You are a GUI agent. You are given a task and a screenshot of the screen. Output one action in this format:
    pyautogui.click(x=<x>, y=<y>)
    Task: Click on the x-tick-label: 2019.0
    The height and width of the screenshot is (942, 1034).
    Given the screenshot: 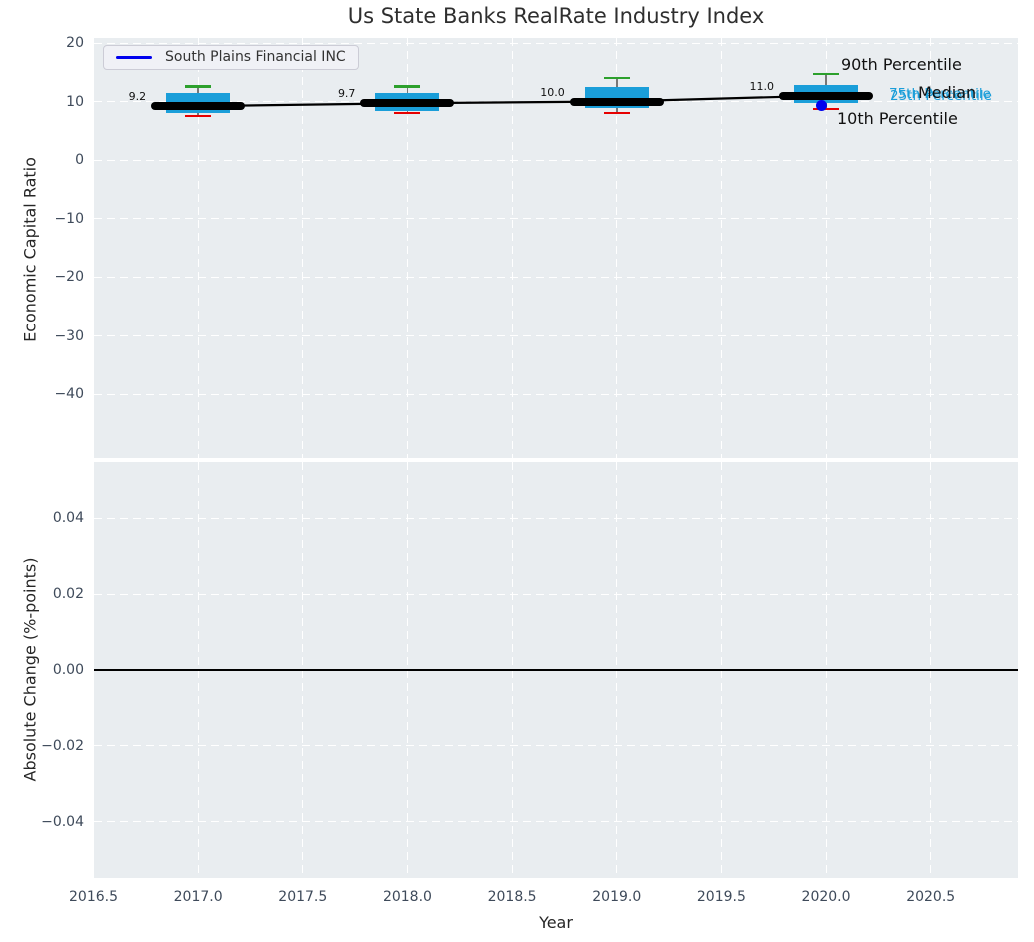 What is the action you would take?
    pyautogui.click(x=617, y=897)
    